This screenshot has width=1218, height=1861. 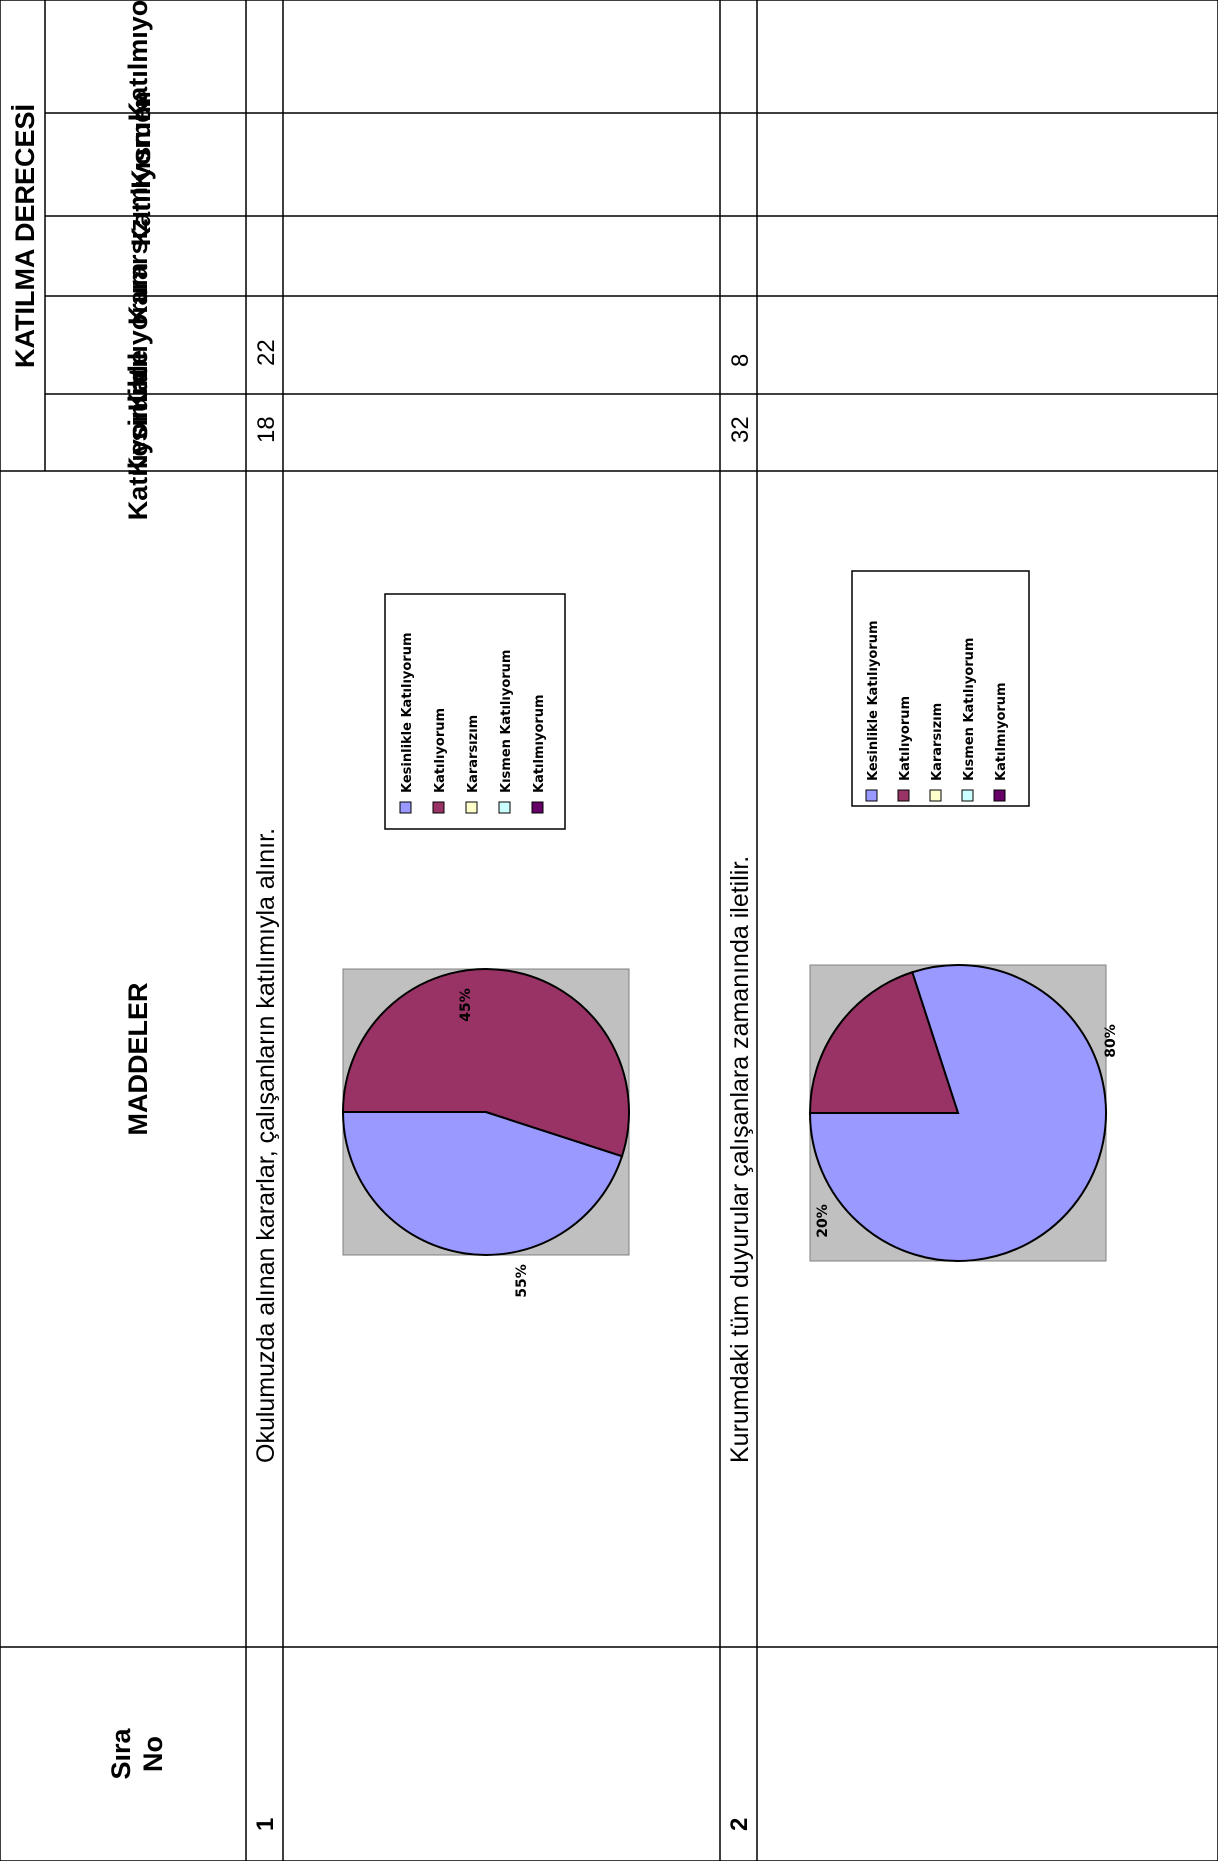 What do you see at coordinates (1001, 731) in the screenshot?
I see `legend-2-label-5: Katılmıyorum` at bounding box center [1001, 731].